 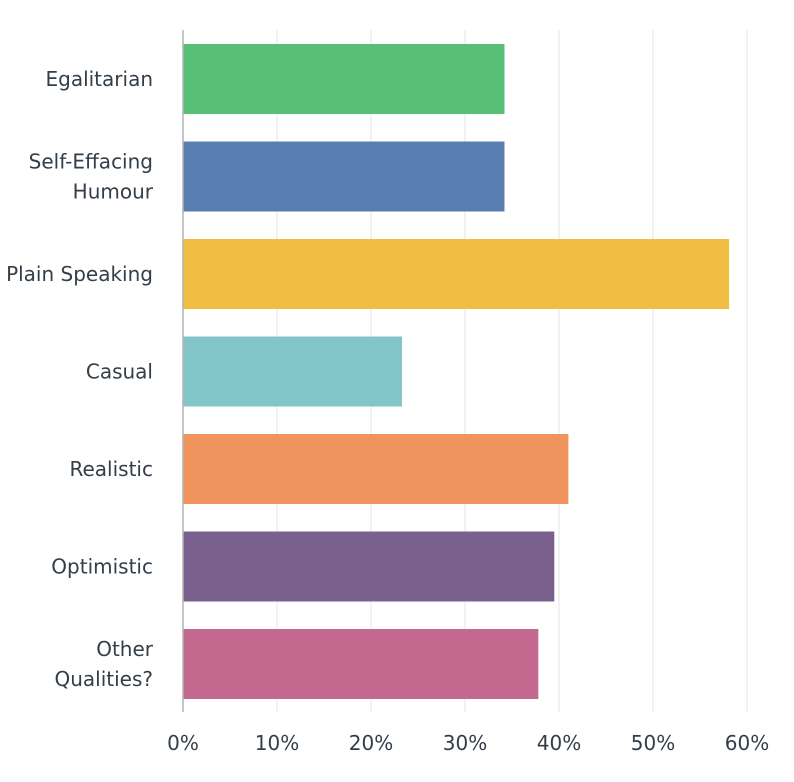 I want to click on x-tick-label-50: 50%, so click(x=653, y=743).